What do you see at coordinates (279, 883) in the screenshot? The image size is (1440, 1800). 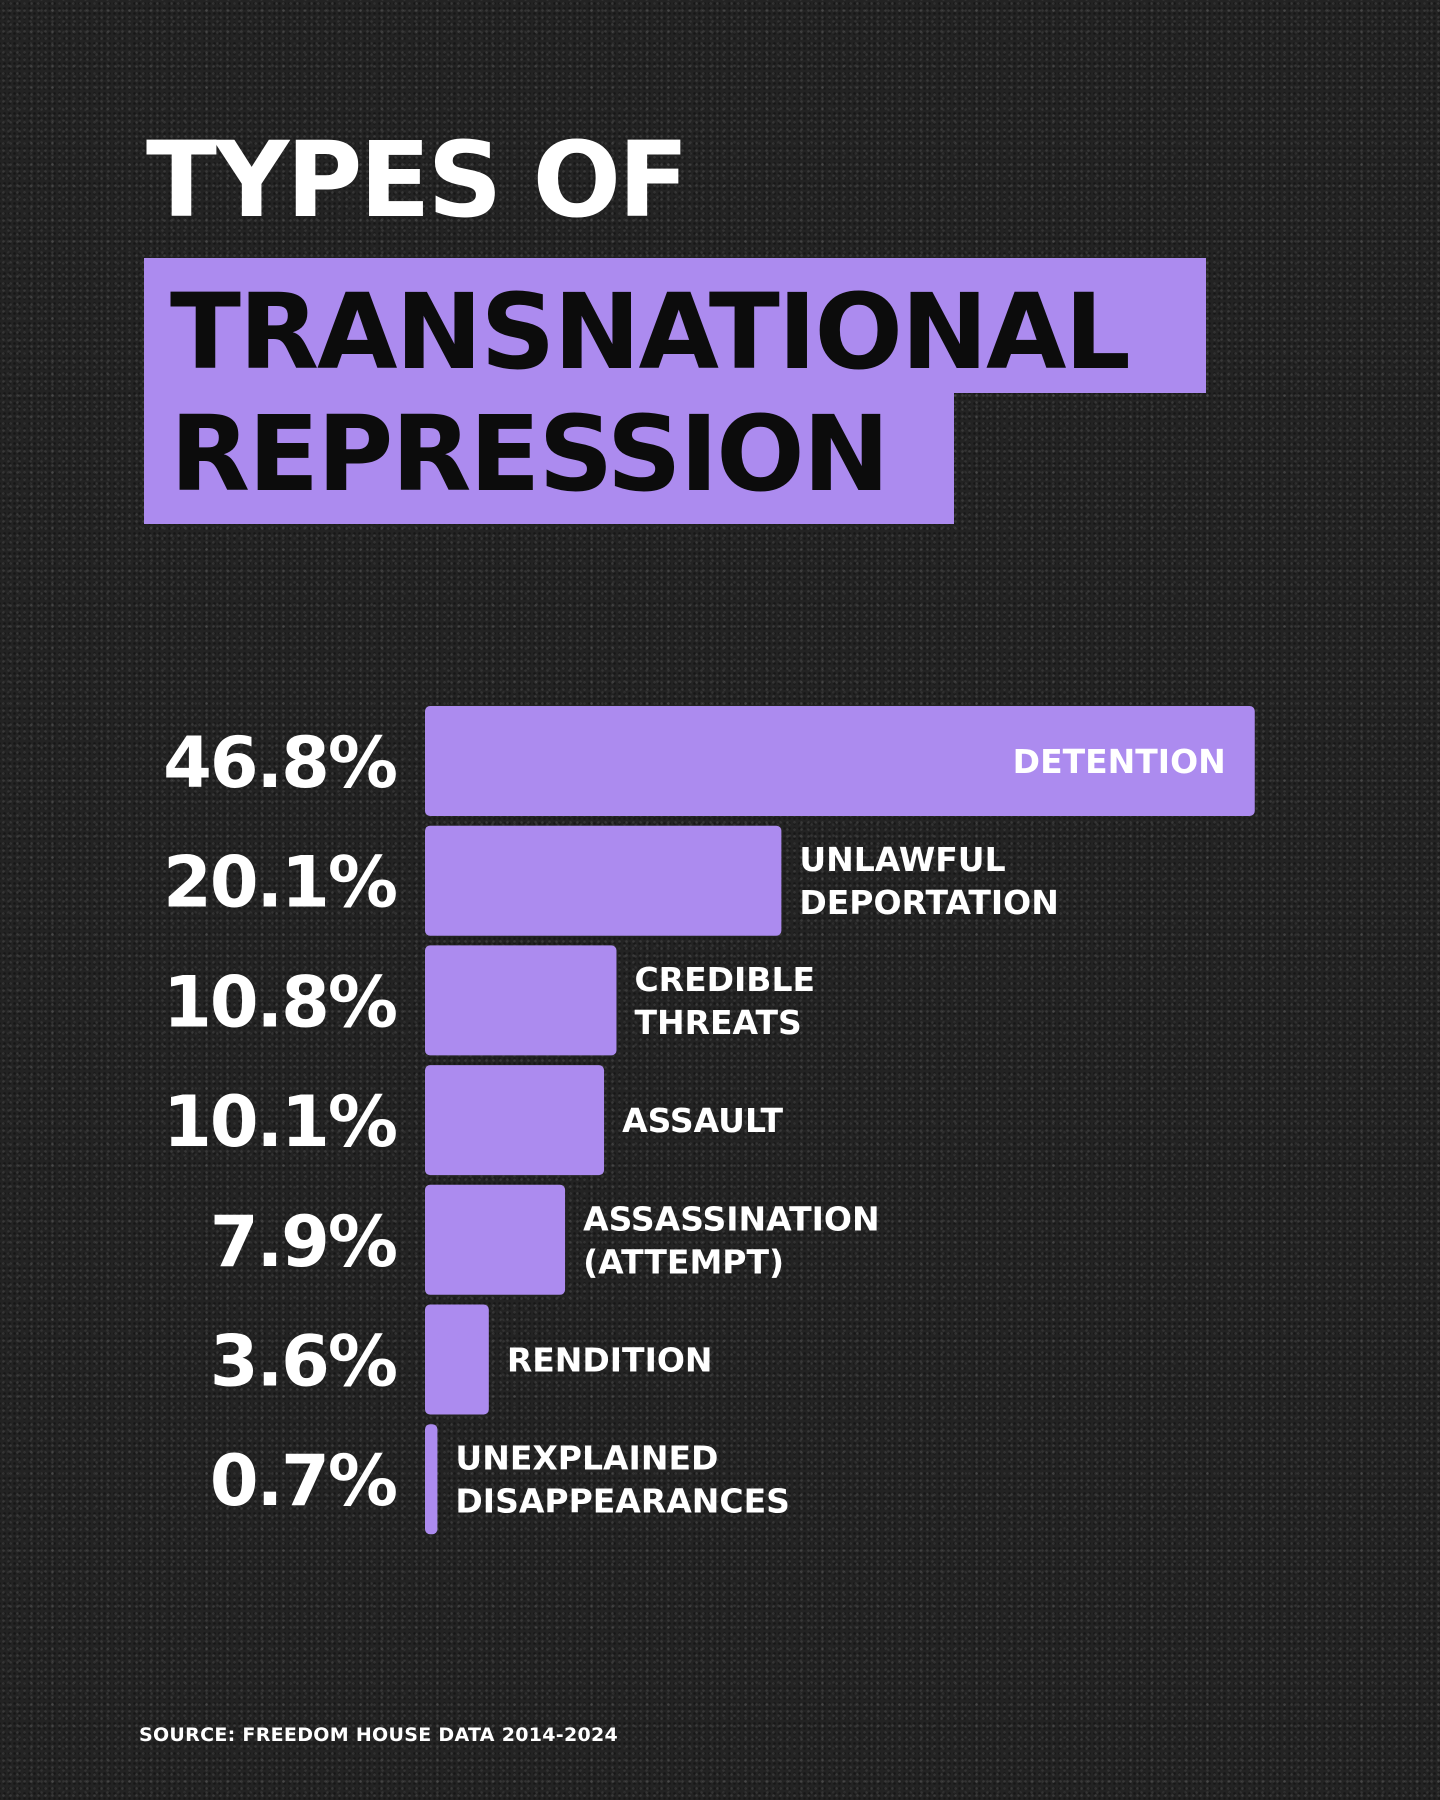 I see `value-label-1: 20.1%` at bounding box center [279, 883].